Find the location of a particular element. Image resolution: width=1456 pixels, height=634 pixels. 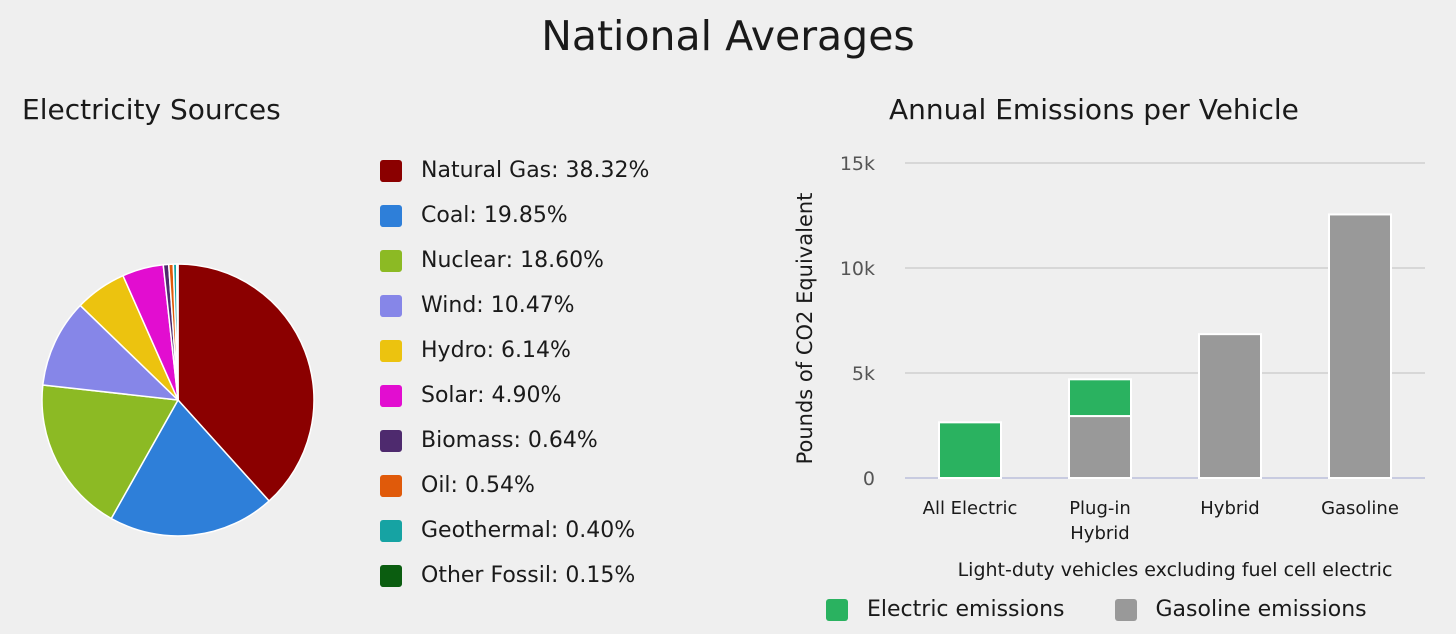

pie-chart-title: Electricity Sources is located at coordinates (151, 109).